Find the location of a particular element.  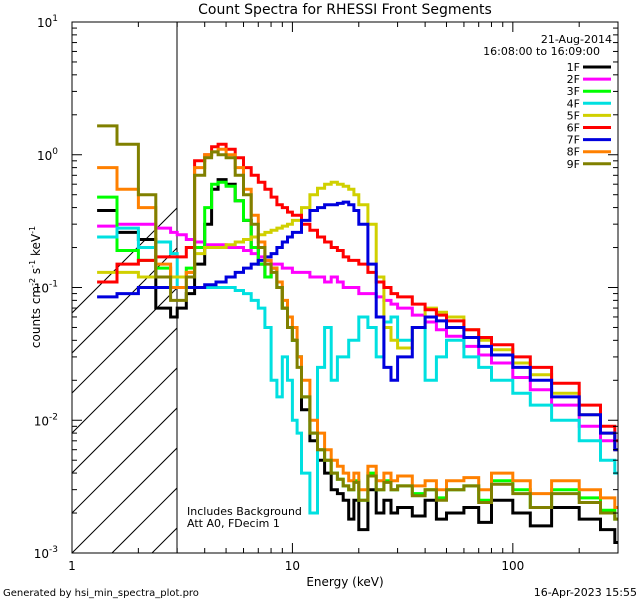

note-attenuator: Att A0, FDecim 1 is located at coordinates (233, 523).